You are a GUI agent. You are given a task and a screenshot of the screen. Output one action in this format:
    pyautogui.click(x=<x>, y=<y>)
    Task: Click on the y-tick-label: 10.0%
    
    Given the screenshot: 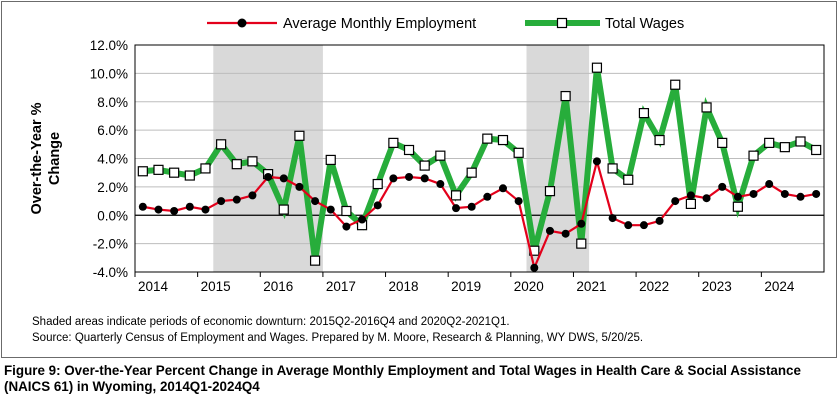 What is the action you would take?
    pyautogui.click(x=109, y=73)
    